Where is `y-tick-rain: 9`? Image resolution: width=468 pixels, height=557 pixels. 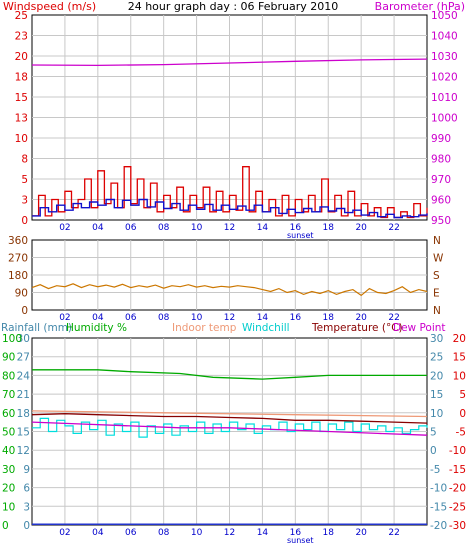
y-tick-rain: 9 is located at coordinates (26, 470).